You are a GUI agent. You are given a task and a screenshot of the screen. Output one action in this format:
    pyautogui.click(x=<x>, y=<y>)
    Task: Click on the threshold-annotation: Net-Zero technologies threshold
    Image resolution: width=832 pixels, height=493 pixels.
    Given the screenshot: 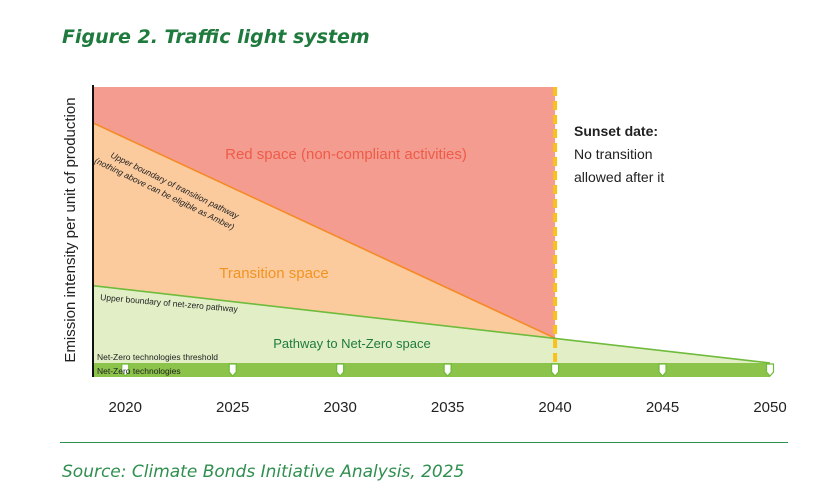 What is the action you would take?
    pyautogui.click(x=157, y=357)
    